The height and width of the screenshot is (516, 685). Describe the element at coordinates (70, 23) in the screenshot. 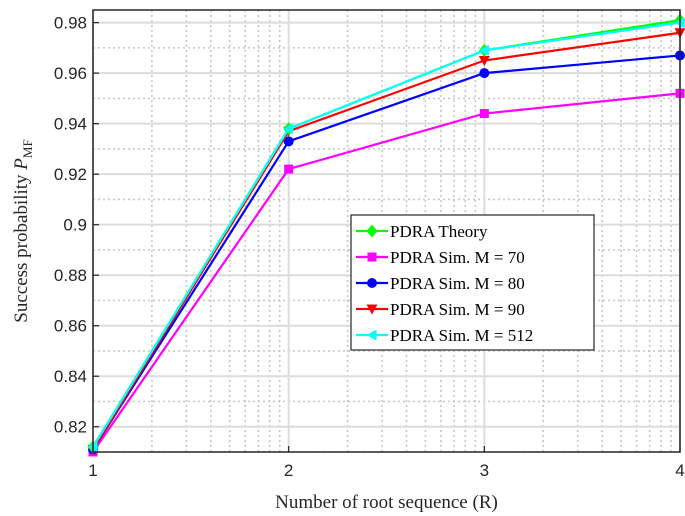

I see `y-tick-label: 0.98` at that location.